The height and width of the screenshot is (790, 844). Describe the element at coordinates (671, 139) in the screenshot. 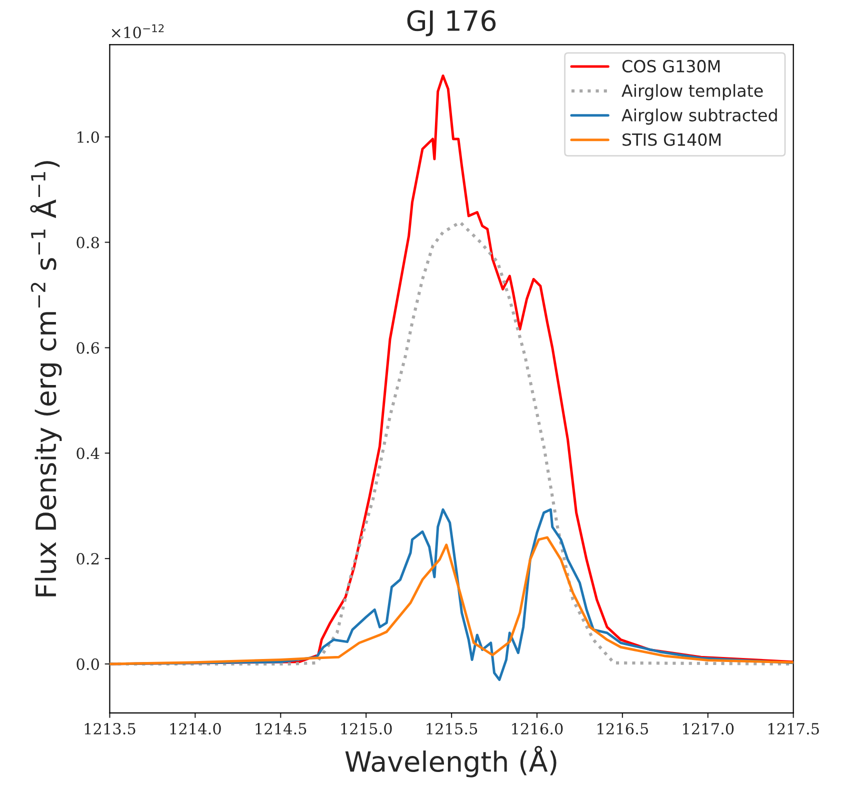

I see `legend-label: STIS G140M` at that location.